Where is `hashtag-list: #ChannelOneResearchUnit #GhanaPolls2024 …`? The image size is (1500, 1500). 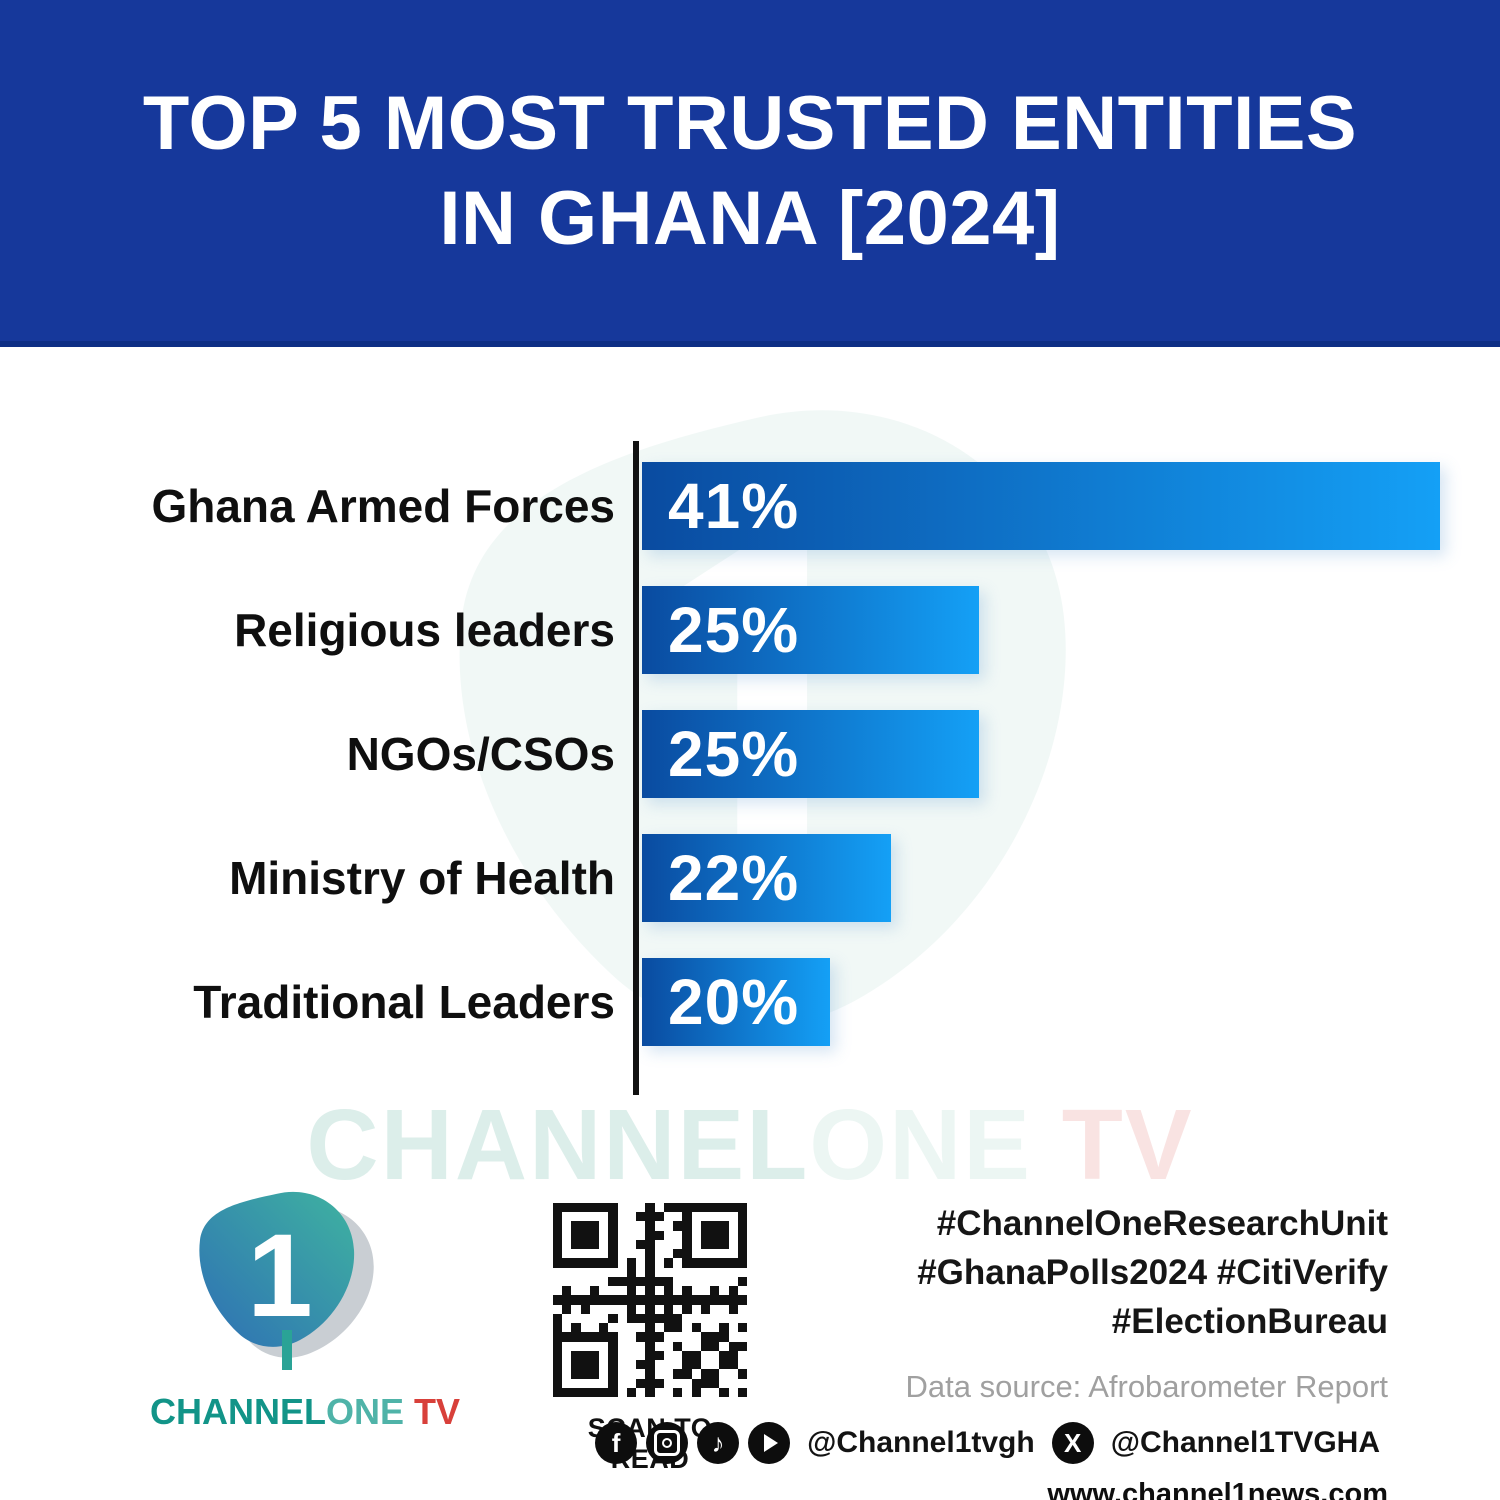
hashtag-list: #ChannelOneResearchUnit #GhanaPolls2024 … is located at coordinates (991, 1272).